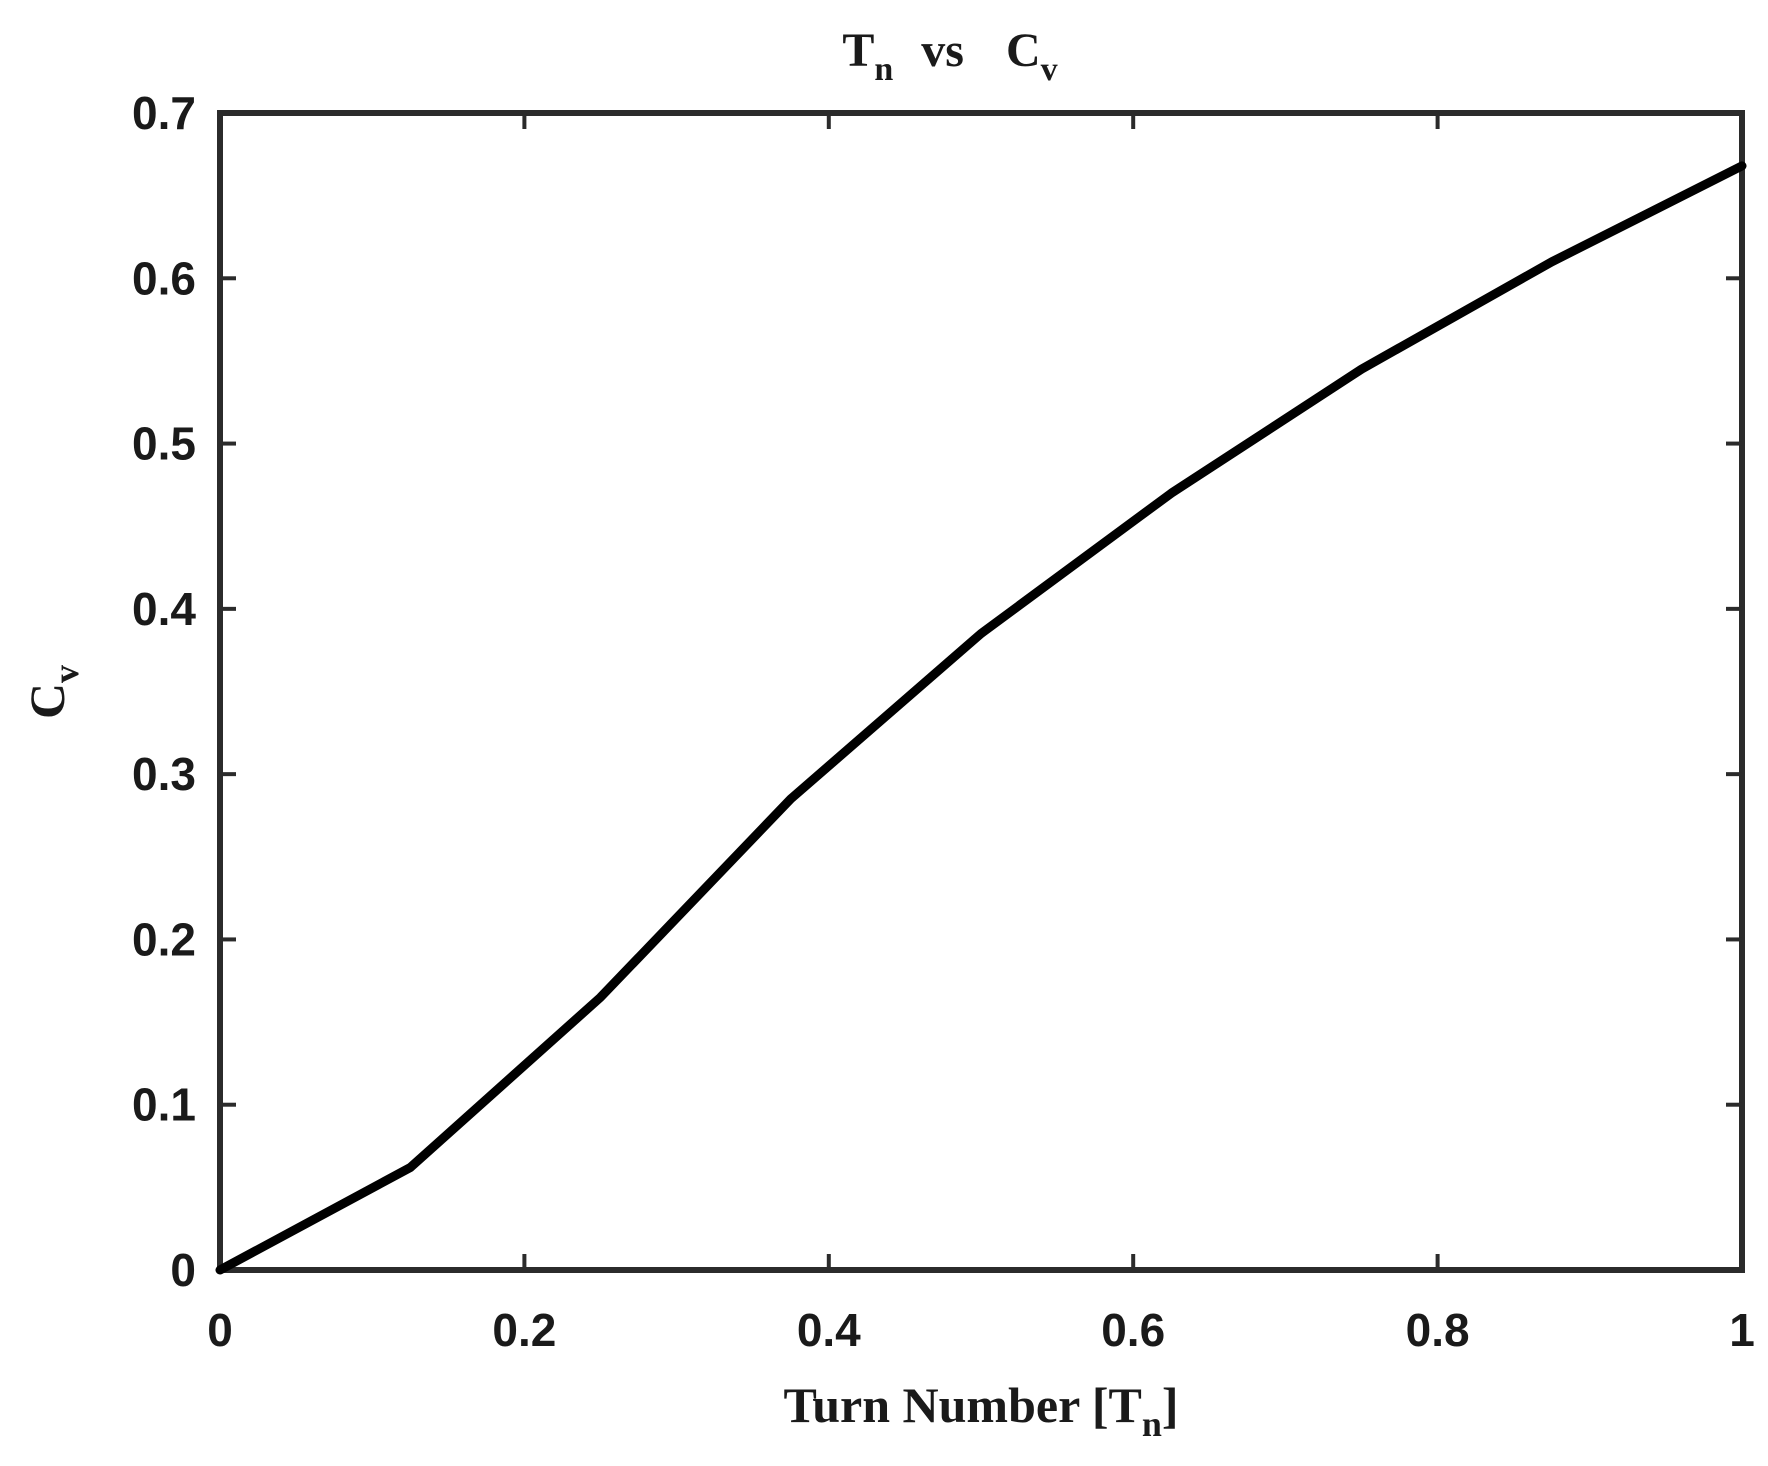  Describe the element at coordinates (164, 444) in the screenshot. I see `y-tick-label: 0.5` at that location.